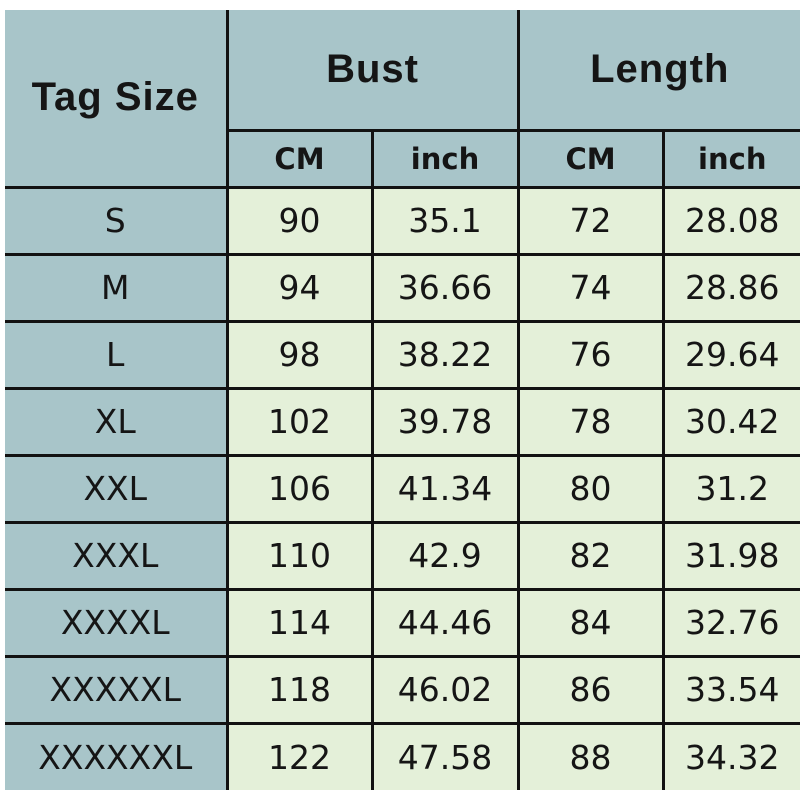  Describe the element at coordinates (299, 755) in the screenshot. I see `bust-cm-value: 122` at that location.